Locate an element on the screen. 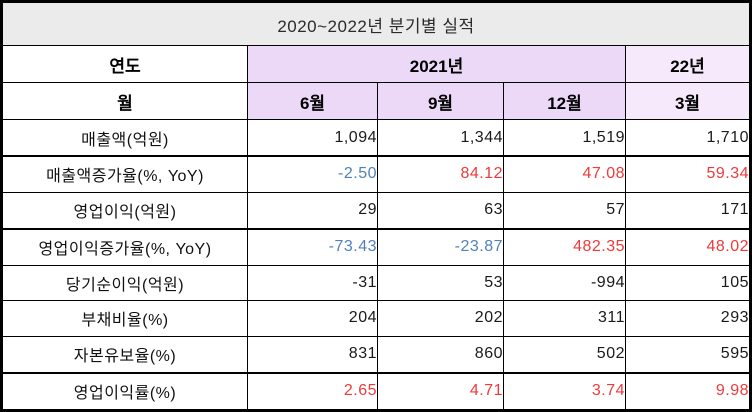 This screenshot has height=412, width=752. value-cell: -23.87 is located at coordinates (440, 246).